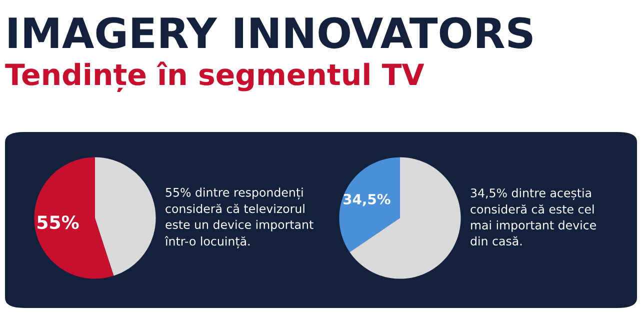  I want to click on text: 55% dintre respondenți consideră că televizorul este un device important într-o locuință., so click(239, 218).